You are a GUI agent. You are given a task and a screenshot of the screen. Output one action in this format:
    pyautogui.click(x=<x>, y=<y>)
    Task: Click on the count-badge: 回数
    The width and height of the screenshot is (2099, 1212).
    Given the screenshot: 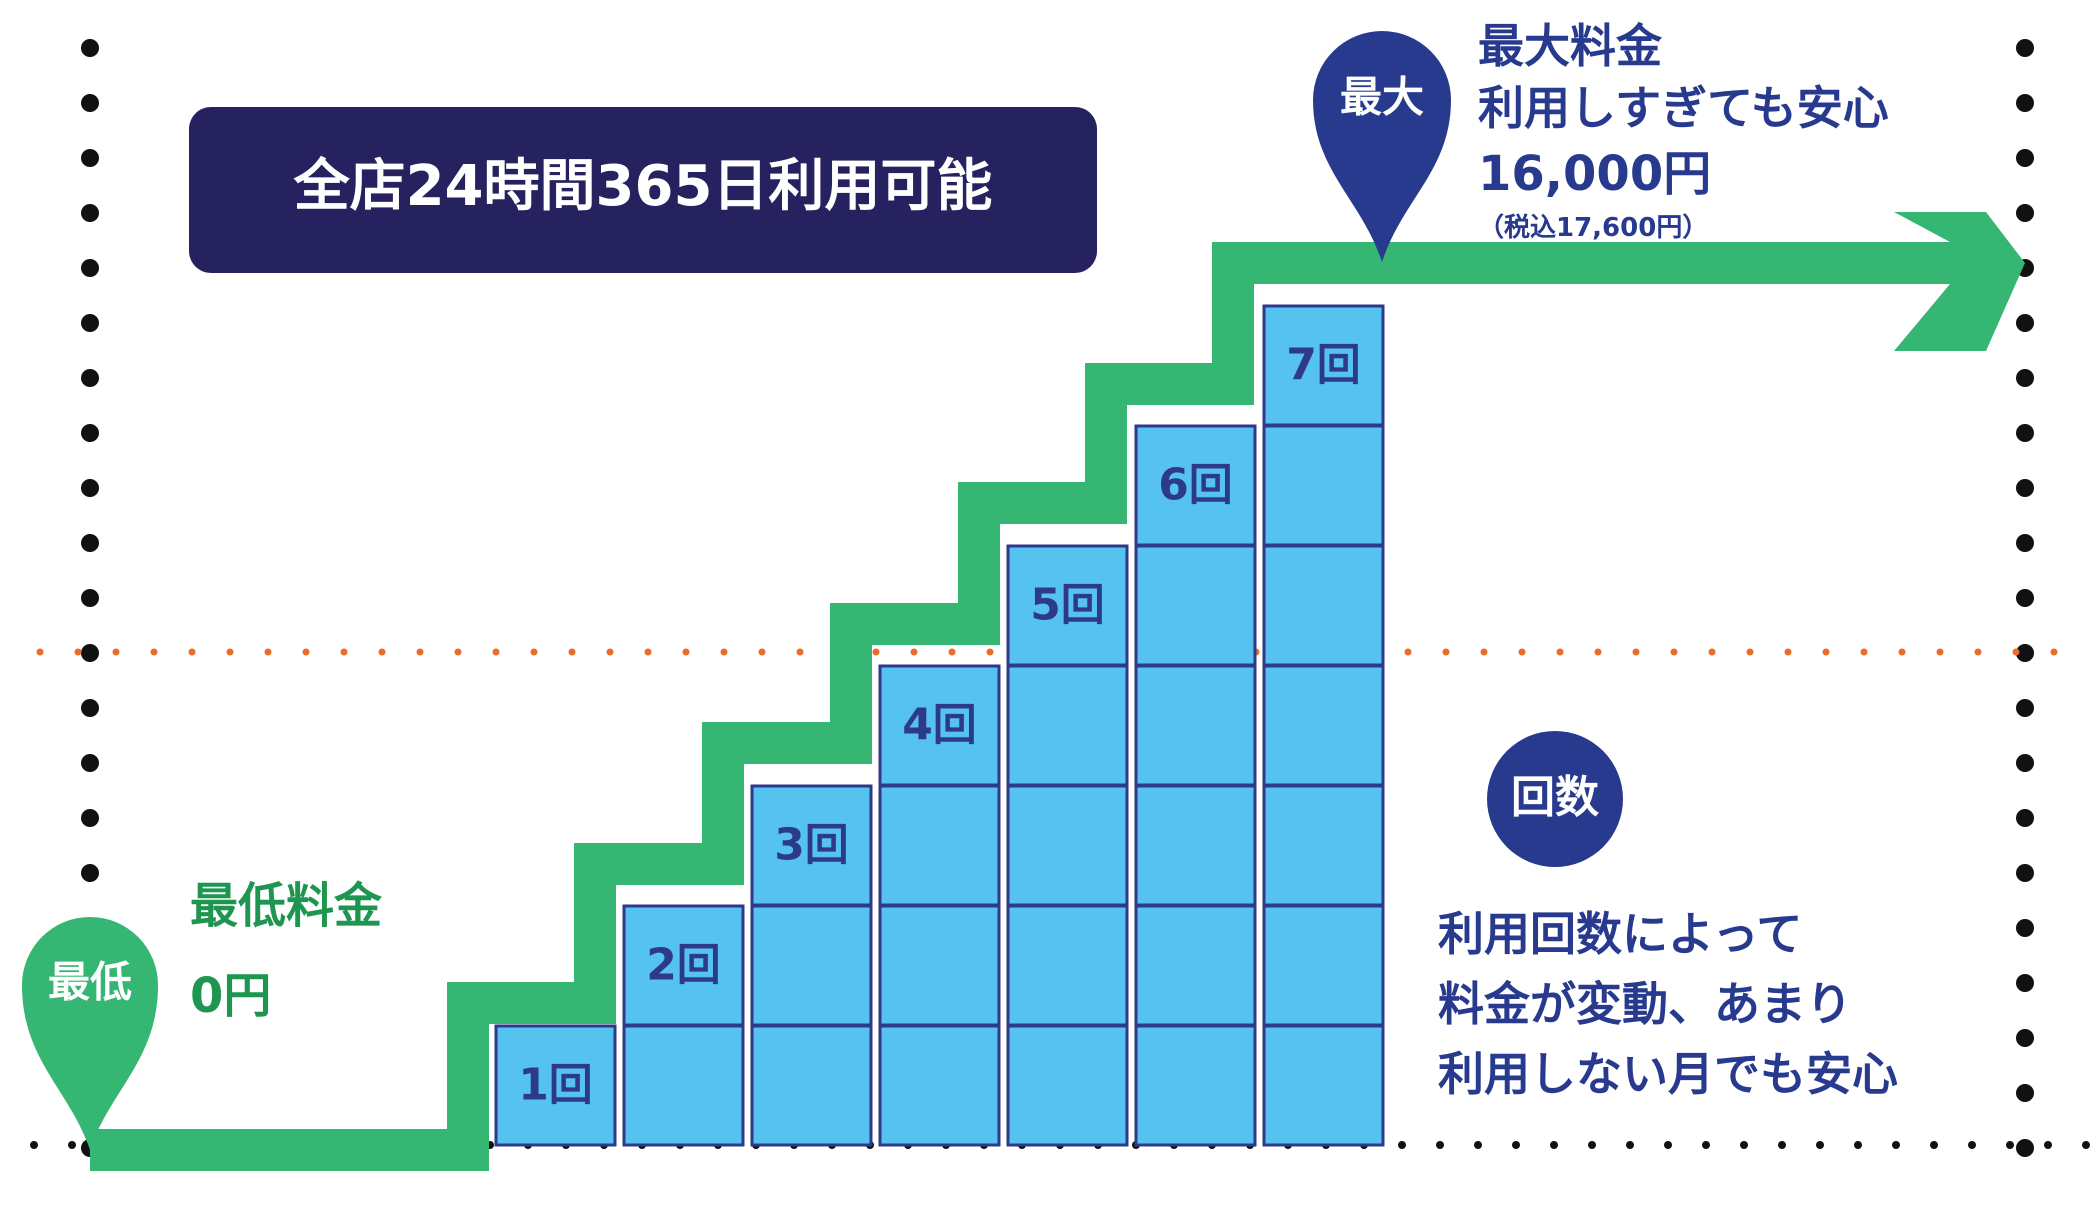 What is the action you would take?
    pyautogui.click(x=1555, y=799)
    